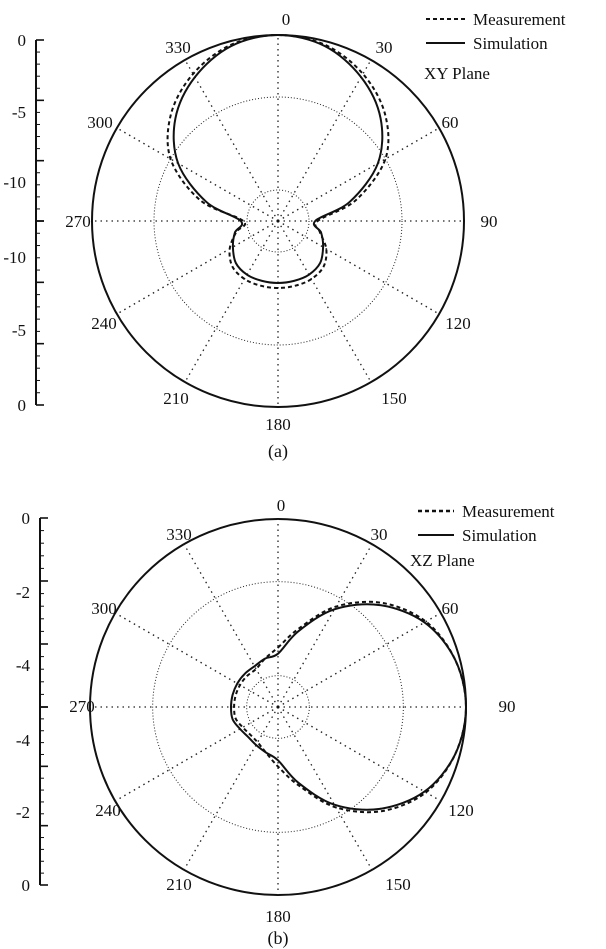 This screenshot has height=949, width=606. I want to click on panel-caption-b: (b), so click(278, 938).